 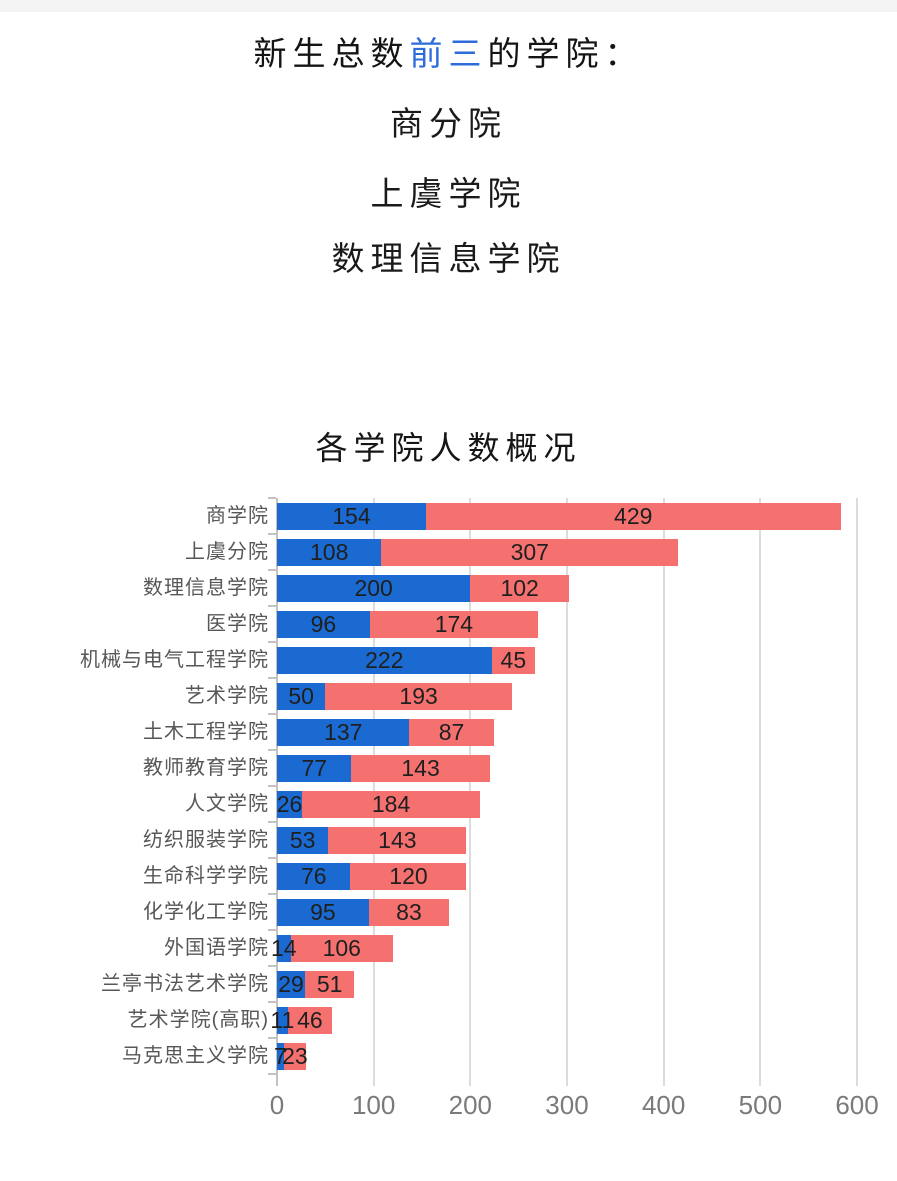 What do you see at coordinates (567, 1105) in the screenshot?
I see `x-tick-label: 300` at bounding box center [567, 1105].